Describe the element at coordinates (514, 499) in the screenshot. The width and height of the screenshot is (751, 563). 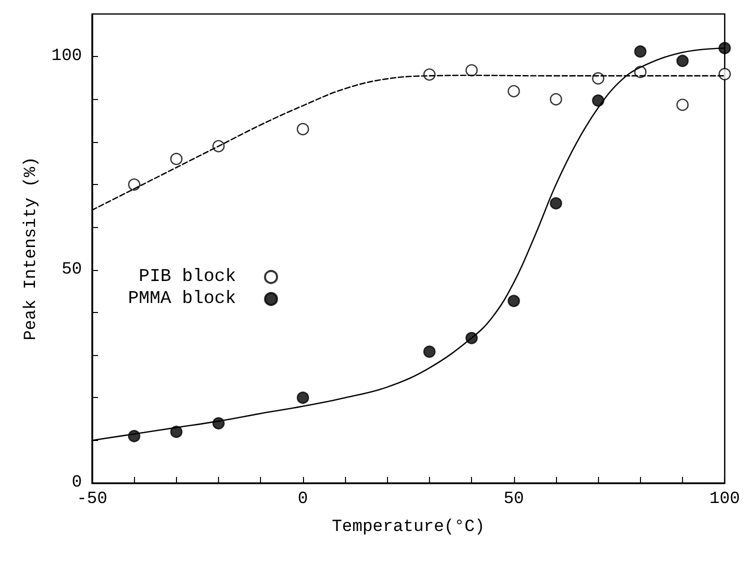
I see `x-tick-label: 50` at that location.